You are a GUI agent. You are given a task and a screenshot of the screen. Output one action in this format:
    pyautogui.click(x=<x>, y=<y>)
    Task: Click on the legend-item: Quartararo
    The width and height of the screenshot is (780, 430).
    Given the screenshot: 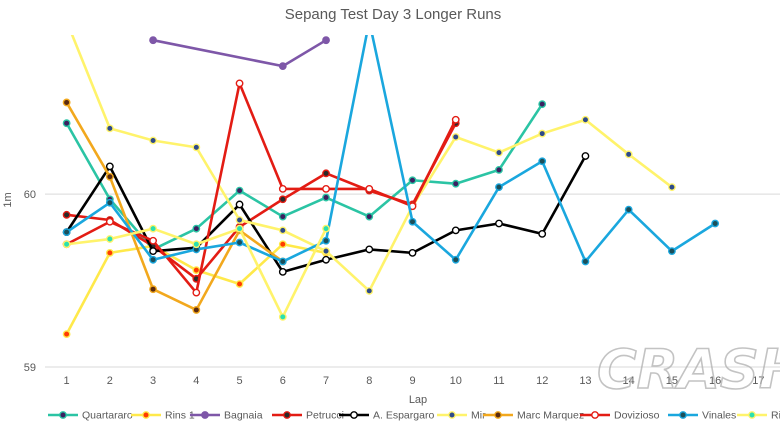 What is the action you would take?
    pyautogui.click(x=90, y=416)
    